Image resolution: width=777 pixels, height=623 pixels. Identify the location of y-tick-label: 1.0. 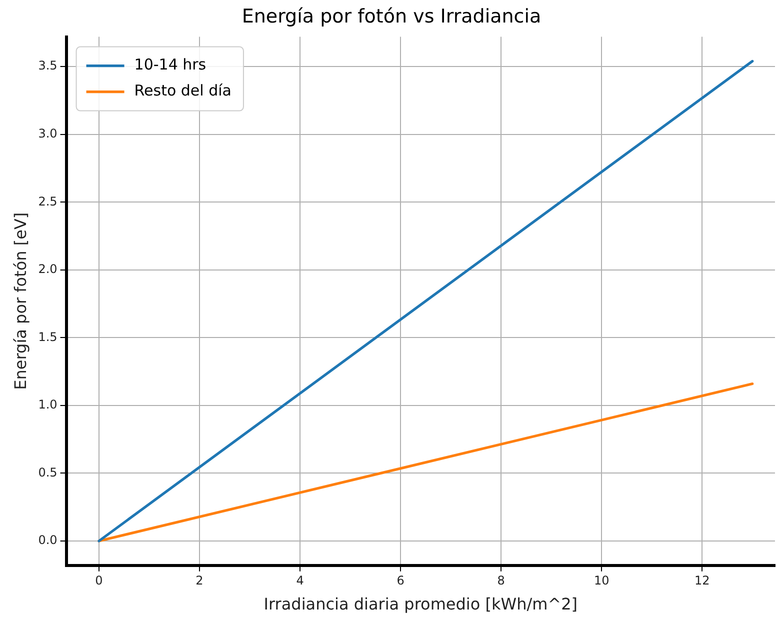
(48, 405).